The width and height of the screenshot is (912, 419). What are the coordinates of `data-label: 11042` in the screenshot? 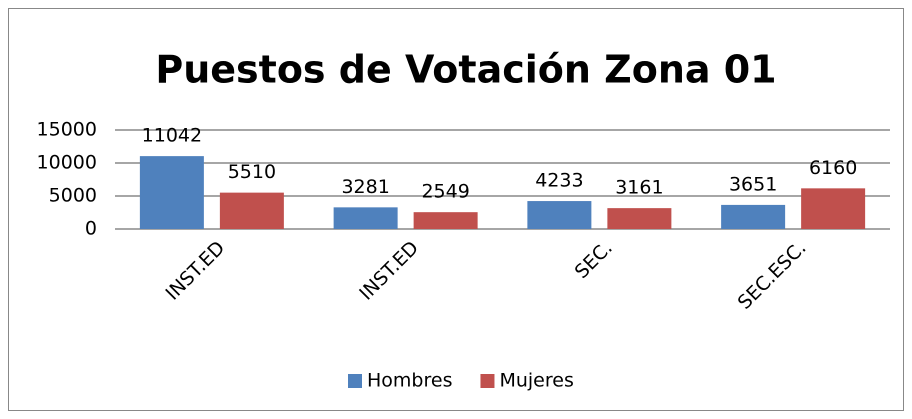 It's located at (172, 136).